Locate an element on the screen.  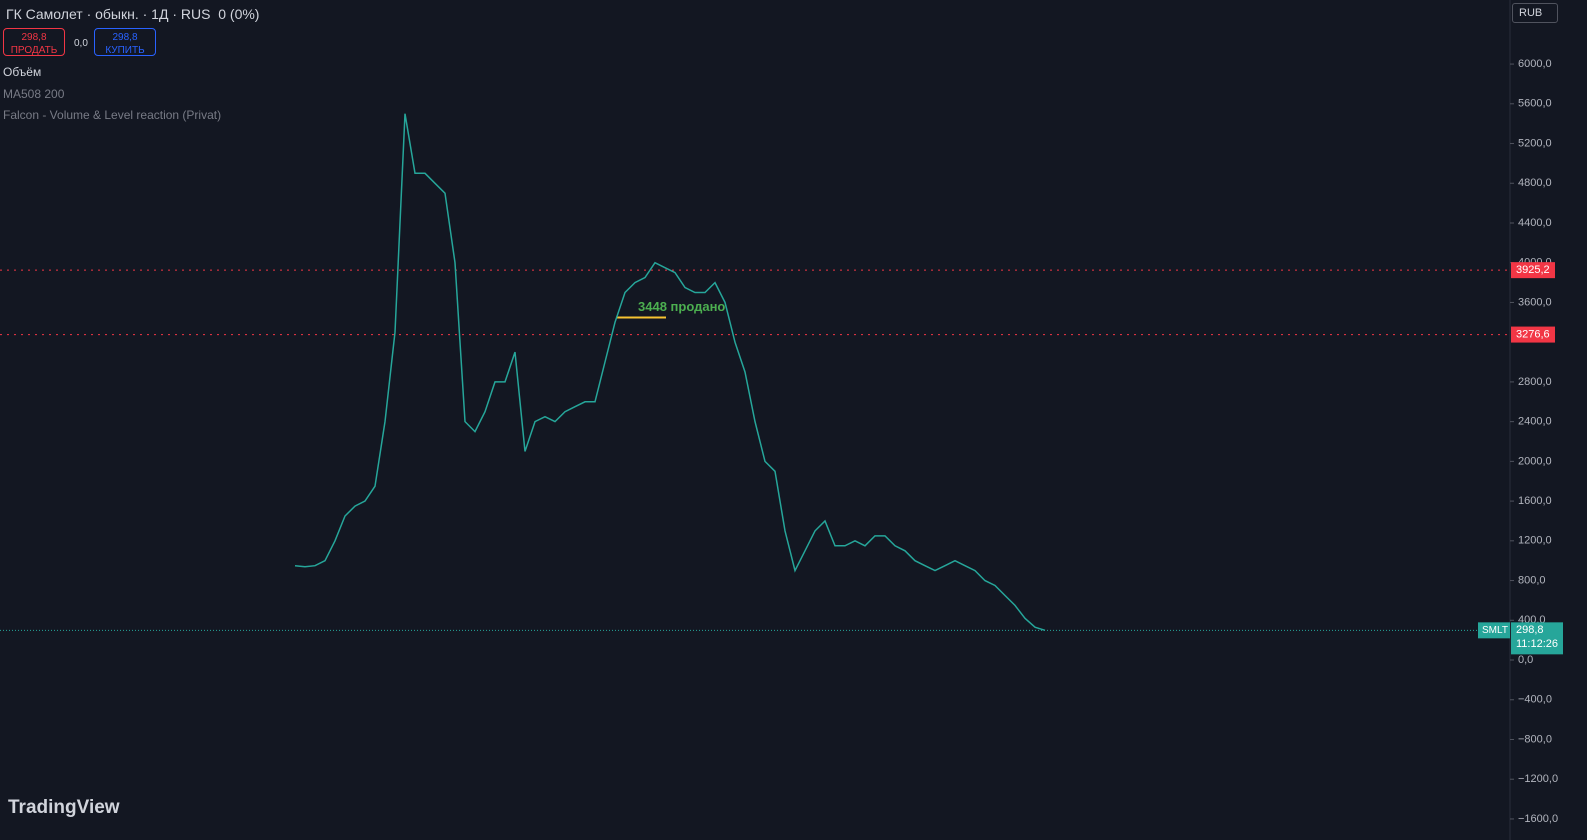
y-tick-label: 6000,0 is located at coordinates (1535, 64).